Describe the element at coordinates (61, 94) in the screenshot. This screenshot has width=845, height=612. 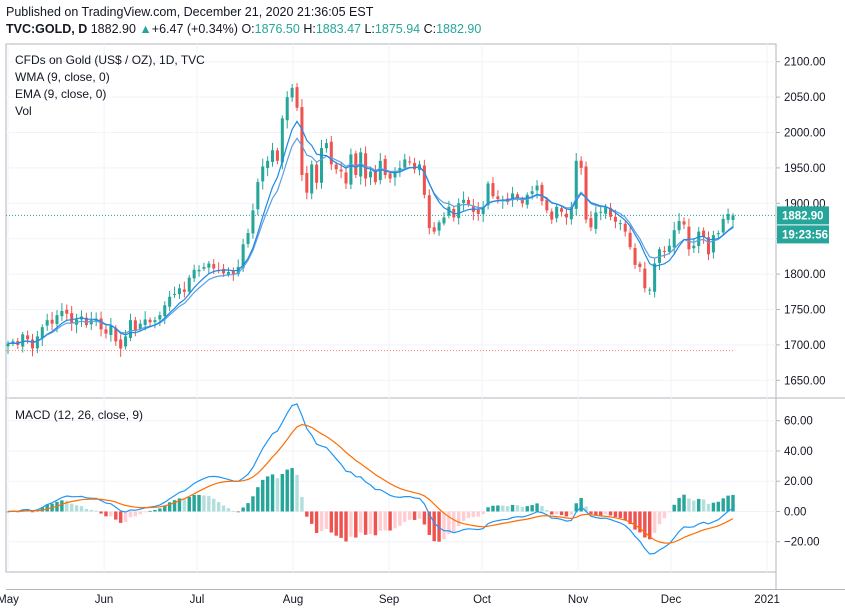
I see `ema-legend: EMA (9, close, 0)` at that location.